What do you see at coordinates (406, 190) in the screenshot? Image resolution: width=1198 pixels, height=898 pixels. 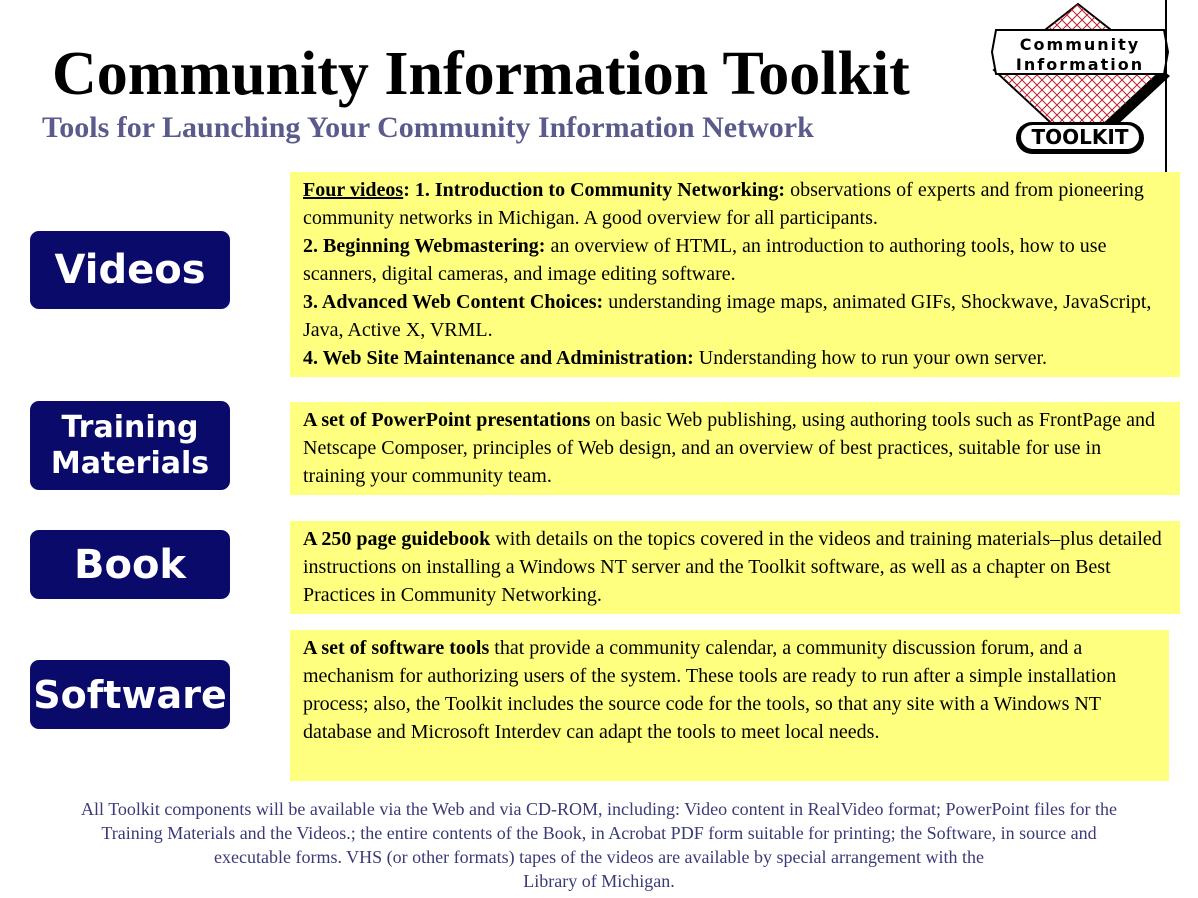 I see `videos-heading-colon: :` at bounding box center [406, 190].